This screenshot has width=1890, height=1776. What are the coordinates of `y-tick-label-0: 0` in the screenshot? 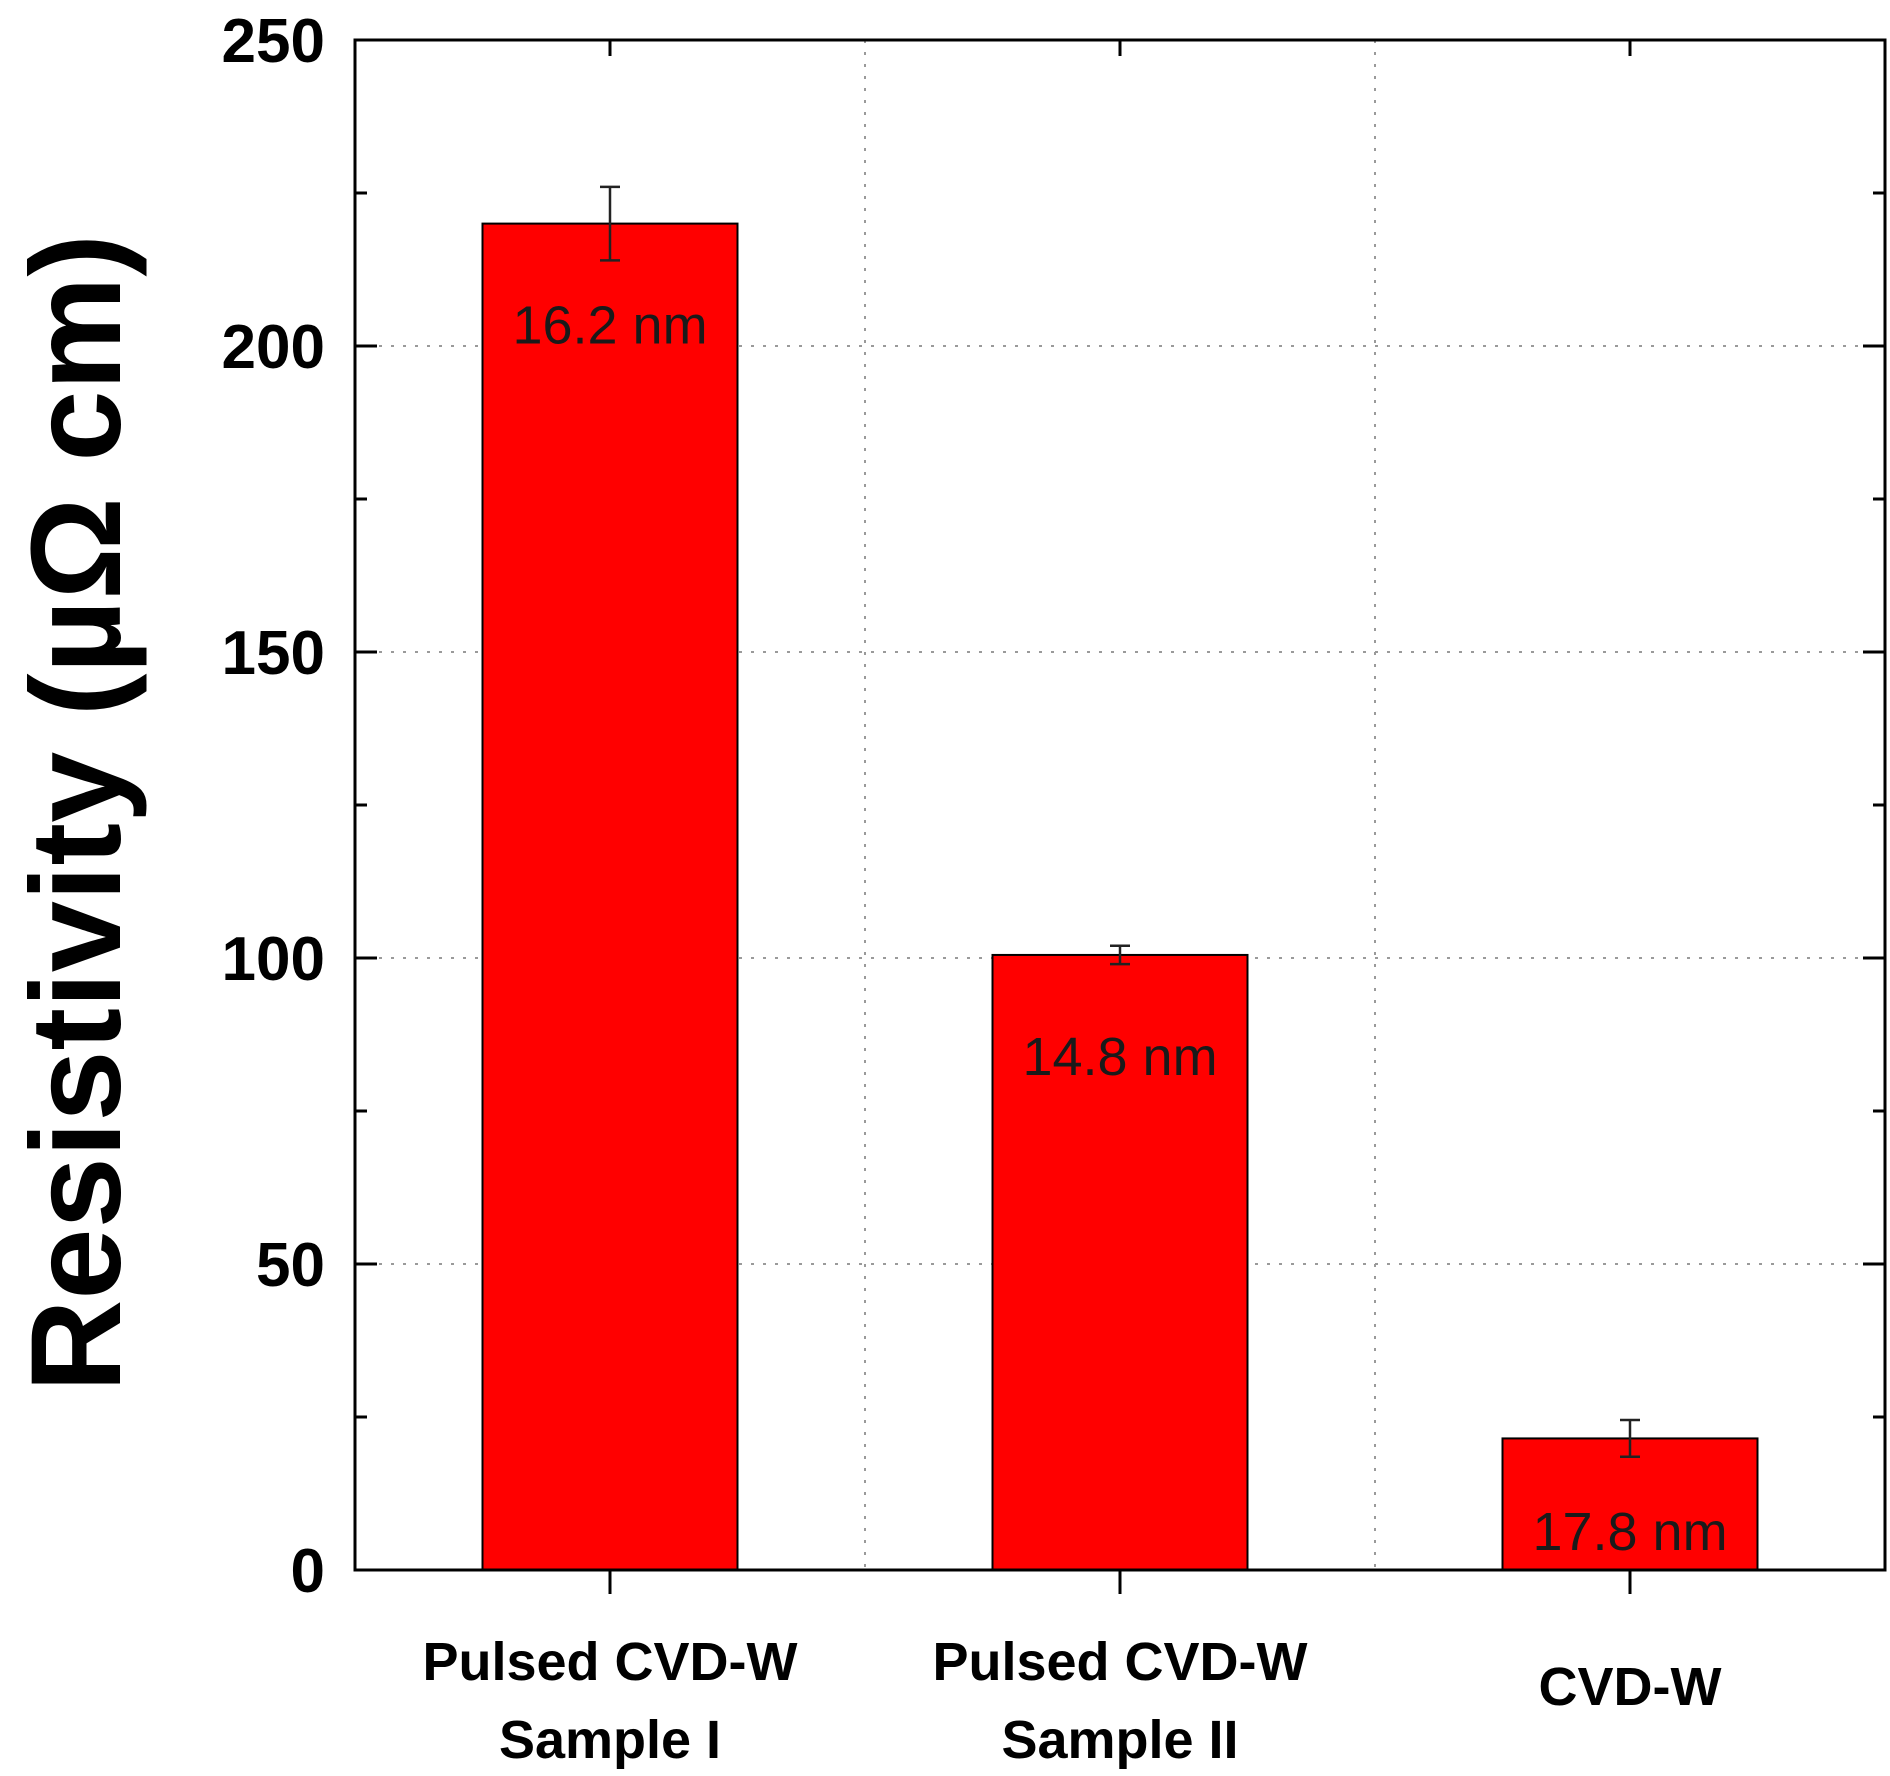 It's located at (308, 1571).